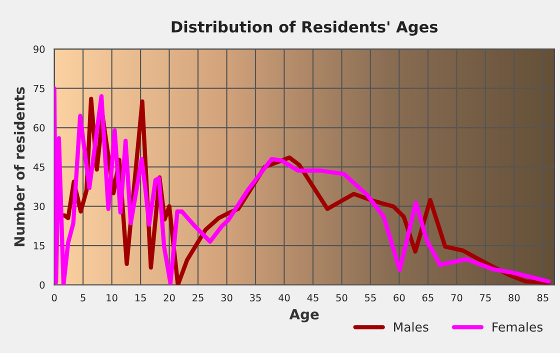 This screenshot has width=560, height=353. Describe the element at coordinates (456, 298) in the screenshot. I see `x-tick-label: 70` at that location.